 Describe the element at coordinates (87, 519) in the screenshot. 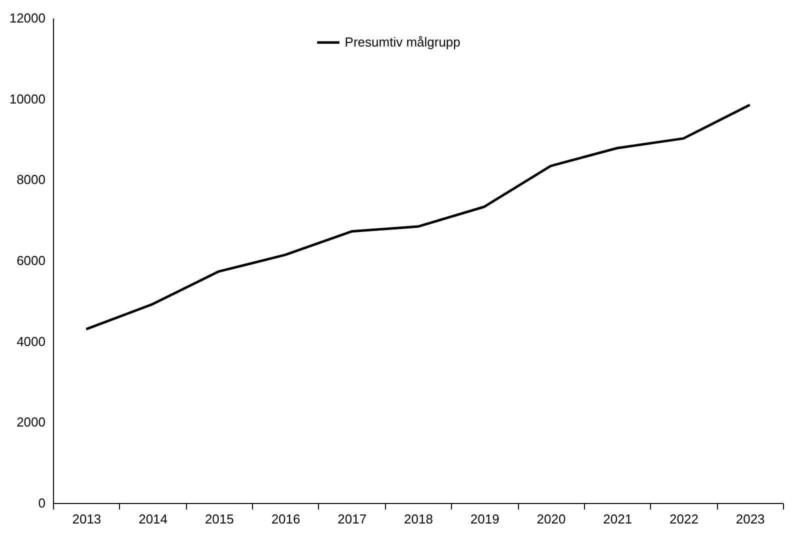

I see `x-tick-label: 2013` at that location.